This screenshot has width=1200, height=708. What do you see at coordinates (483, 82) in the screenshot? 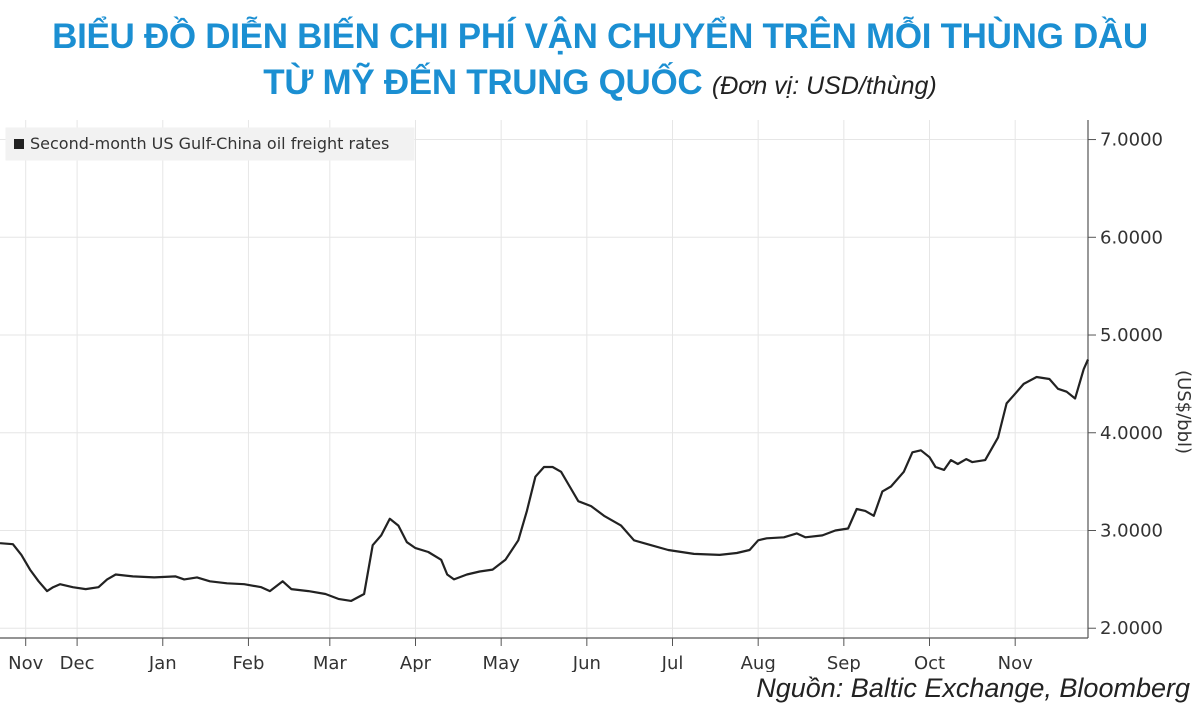
I see `title-line-2-text: TỪ MỸ ĐẾN TRUNG QUỐC` at bounding box center [483, 82].